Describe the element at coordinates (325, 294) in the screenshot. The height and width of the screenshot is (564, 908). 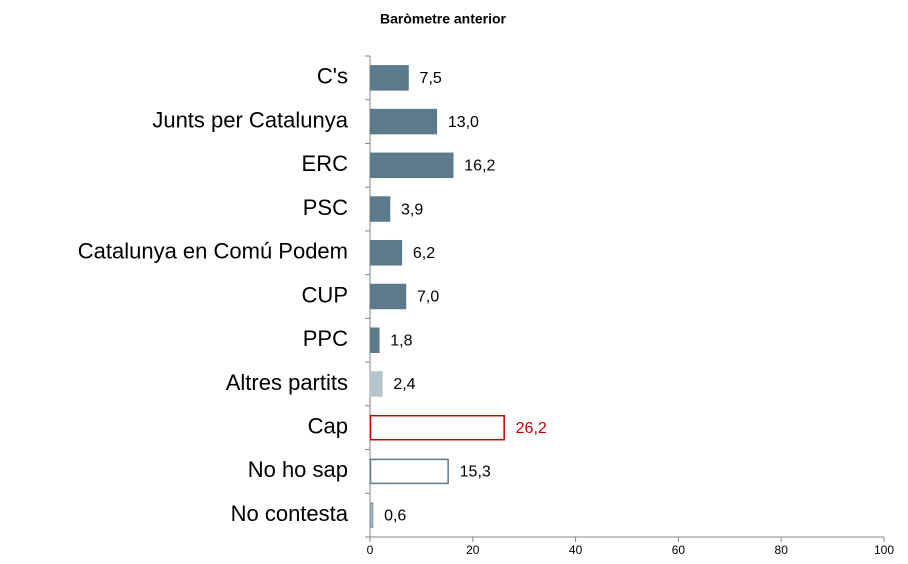
I see `category-label: CUP` at that location.